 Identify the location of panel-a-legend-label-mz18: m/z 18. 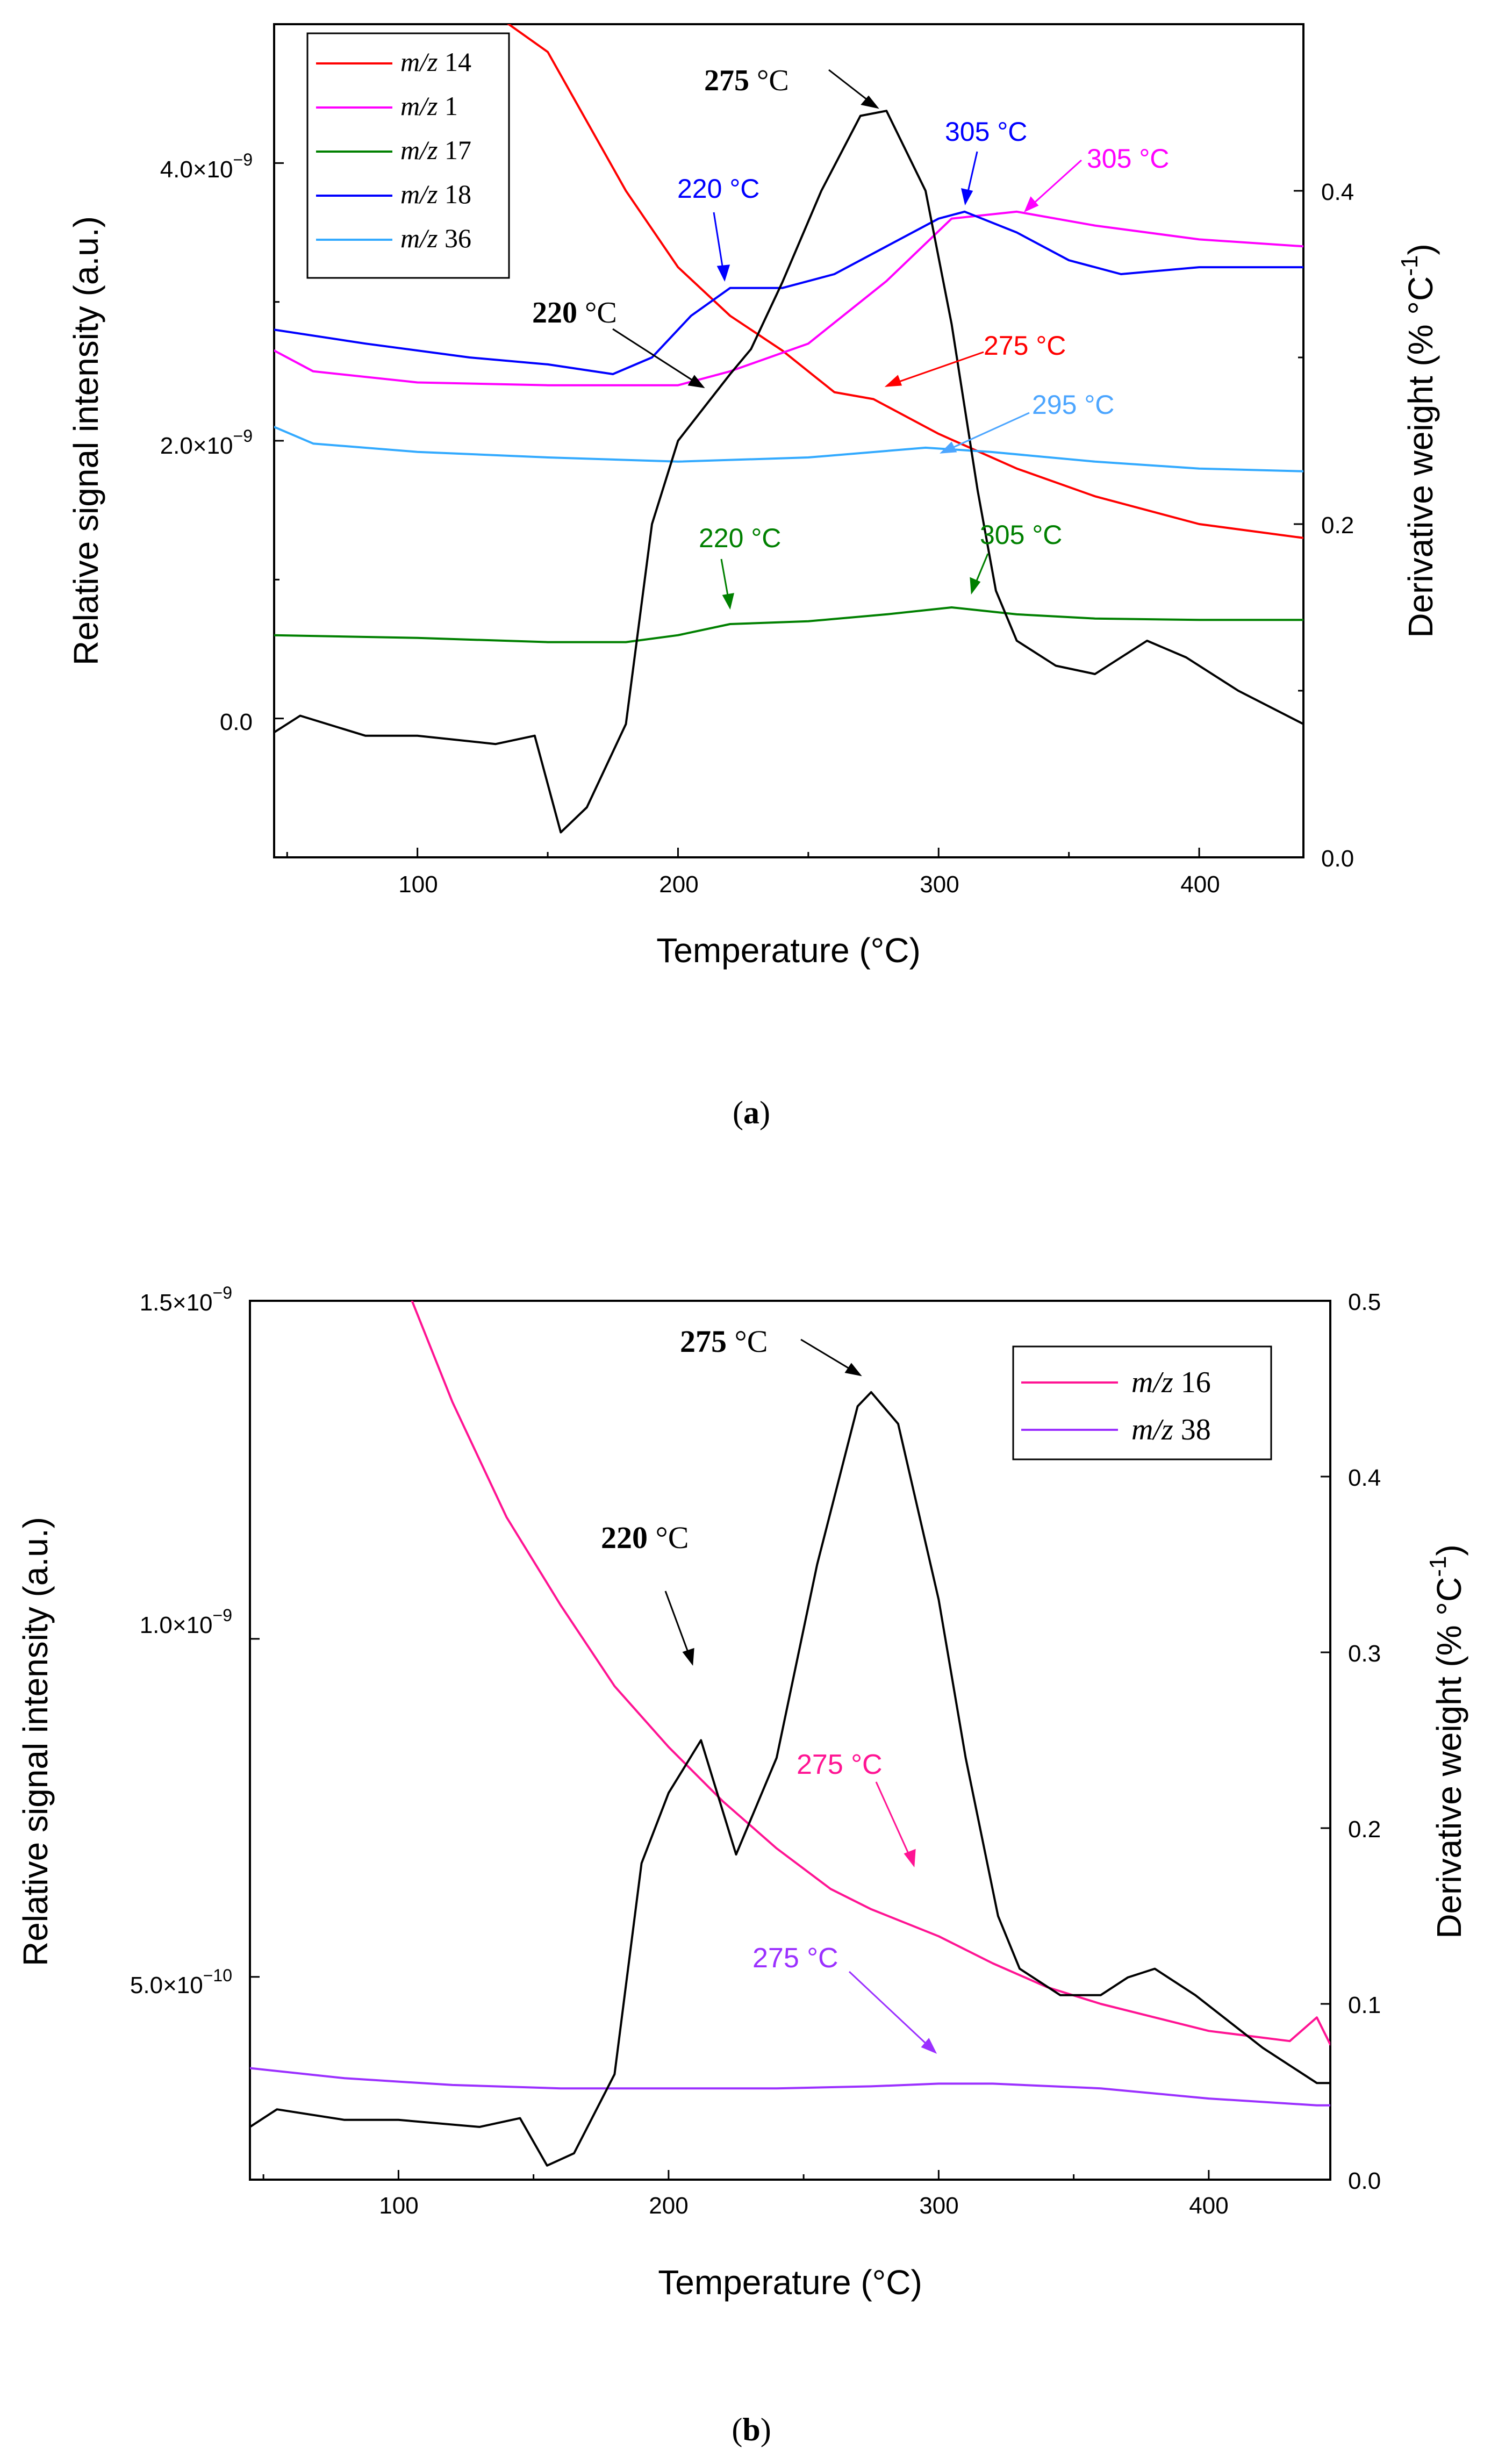
(436, 194).